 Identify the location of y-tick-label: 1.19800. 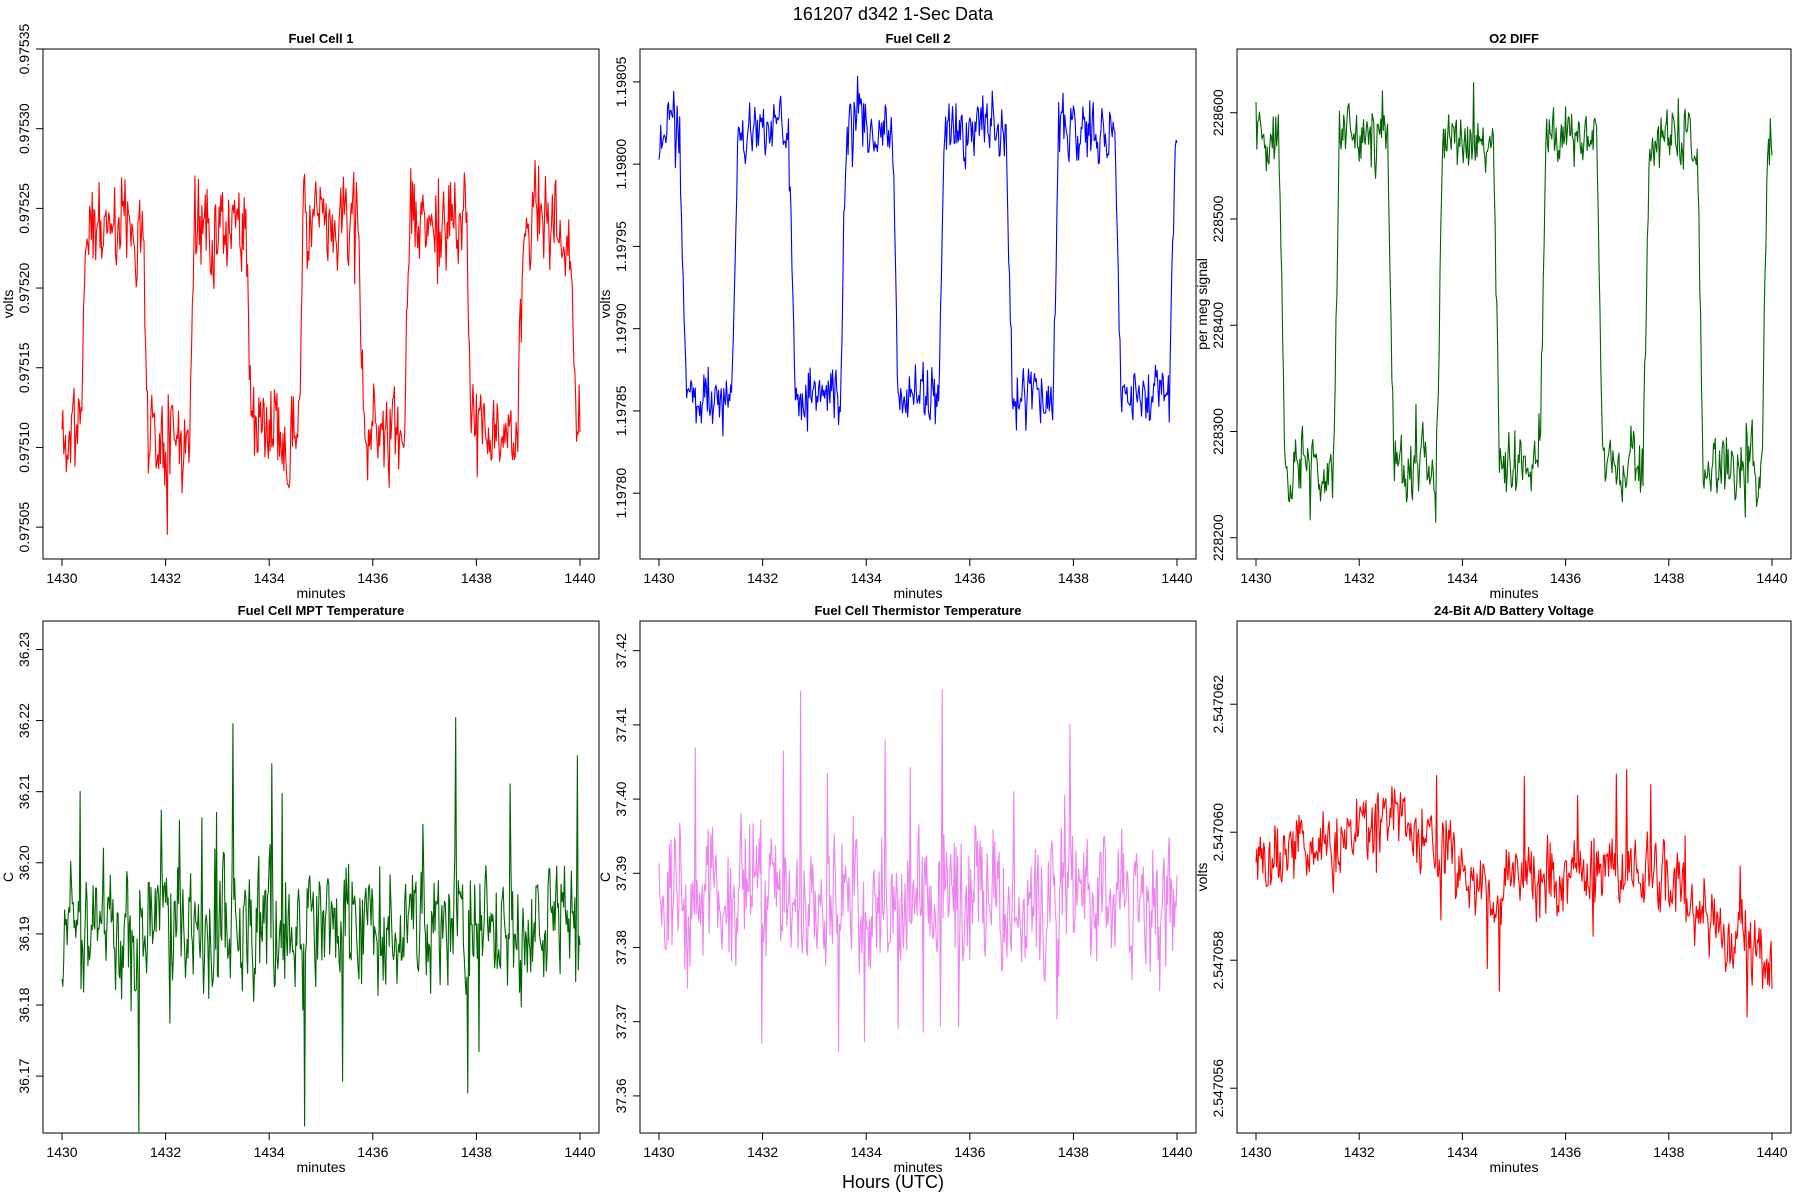
(621, 164).